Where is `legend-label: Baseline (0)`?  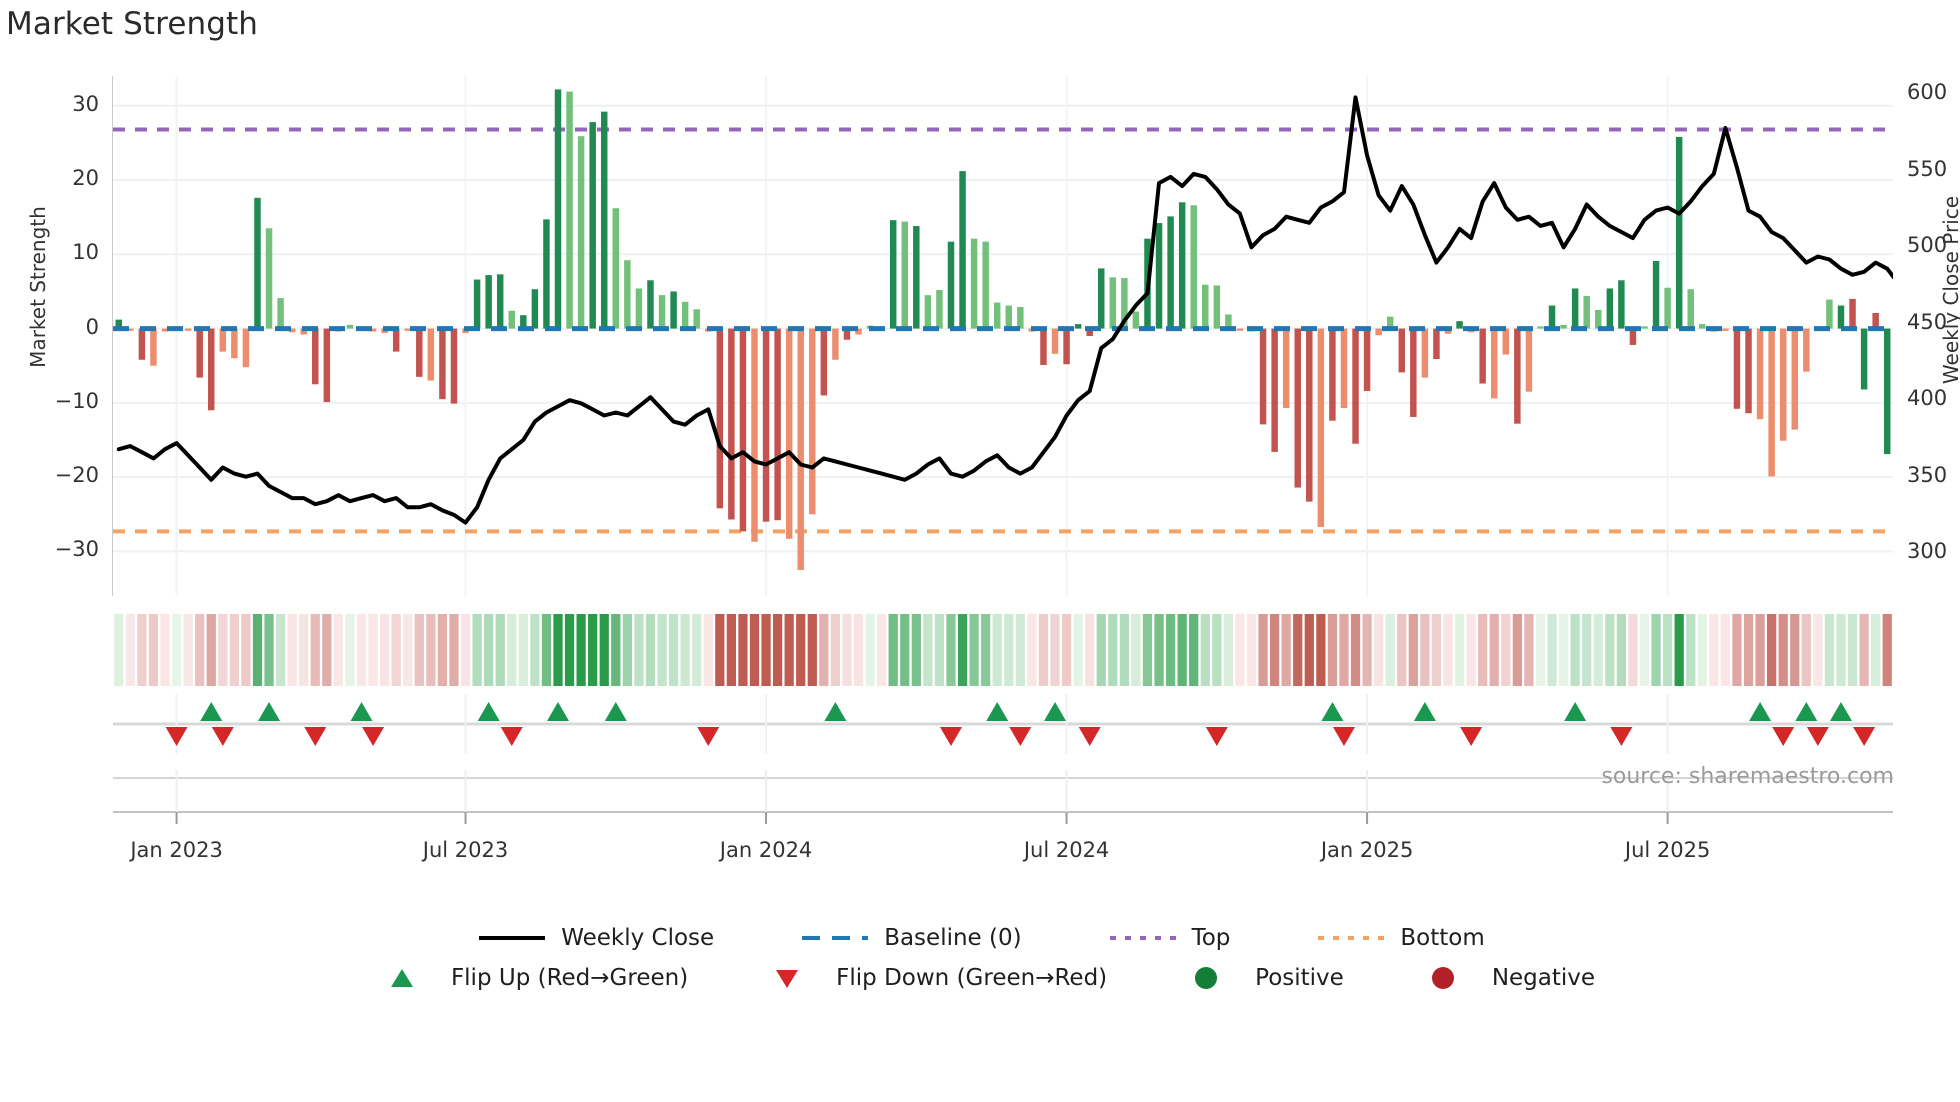 legend-label: Baseline (0) is located at coordinates (953, 938).